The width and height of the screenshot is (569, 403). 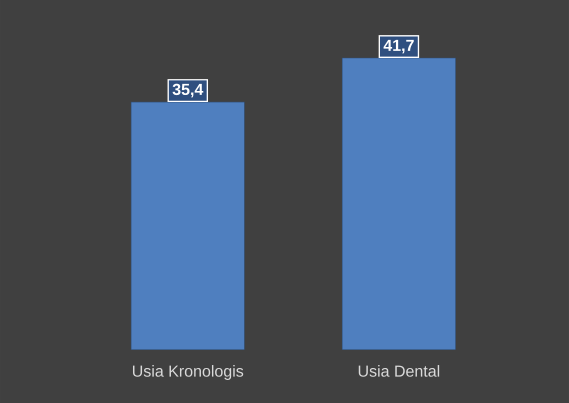 What do you see at coordinates (188, 91) in the screenshot?
I see `data-label: 35,4` at bounding box center [188, 91].